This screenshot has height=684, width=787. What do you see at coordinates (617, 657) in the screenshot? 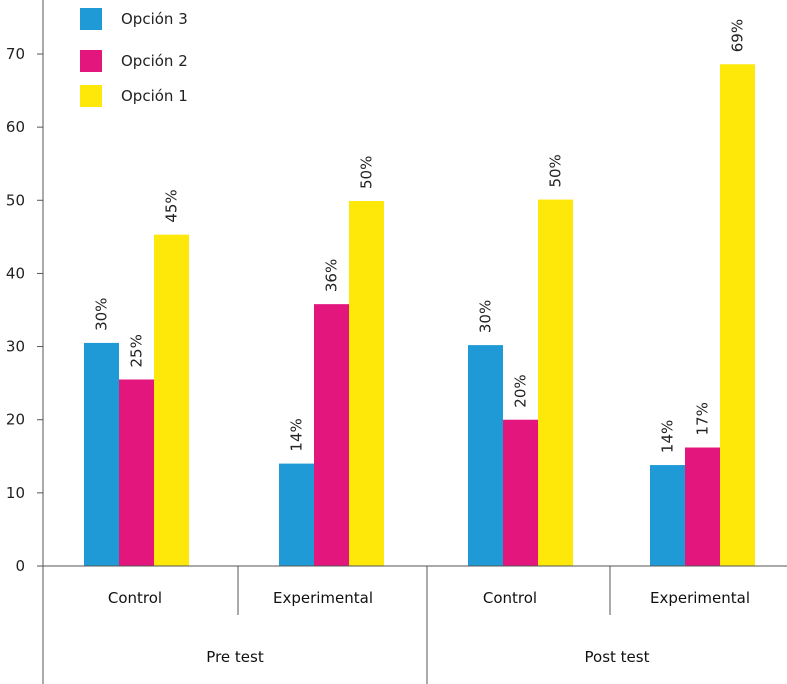
I see `x-group-label: Post test` at bounding box center [617, 657].